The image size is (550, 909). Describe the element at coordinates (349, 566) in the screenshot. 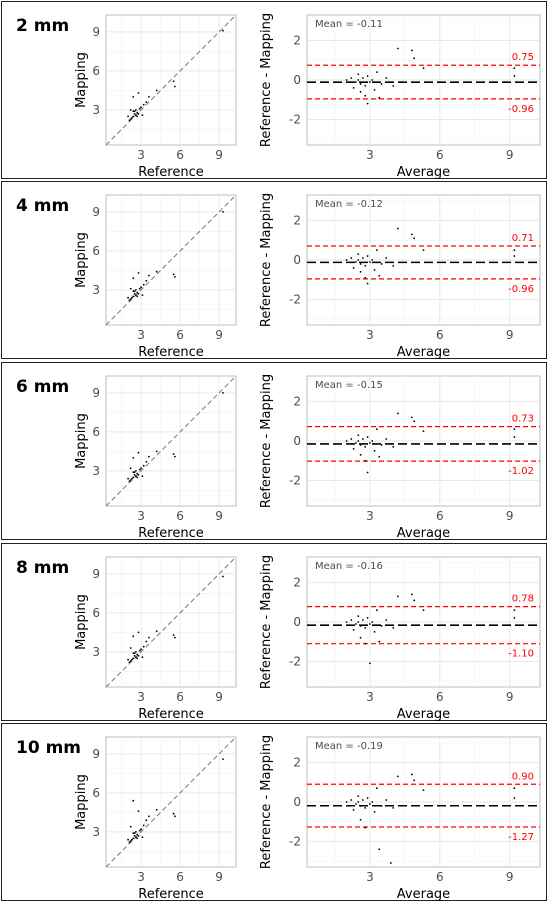

I see `mean-label: Mean = -0.16` at that location.